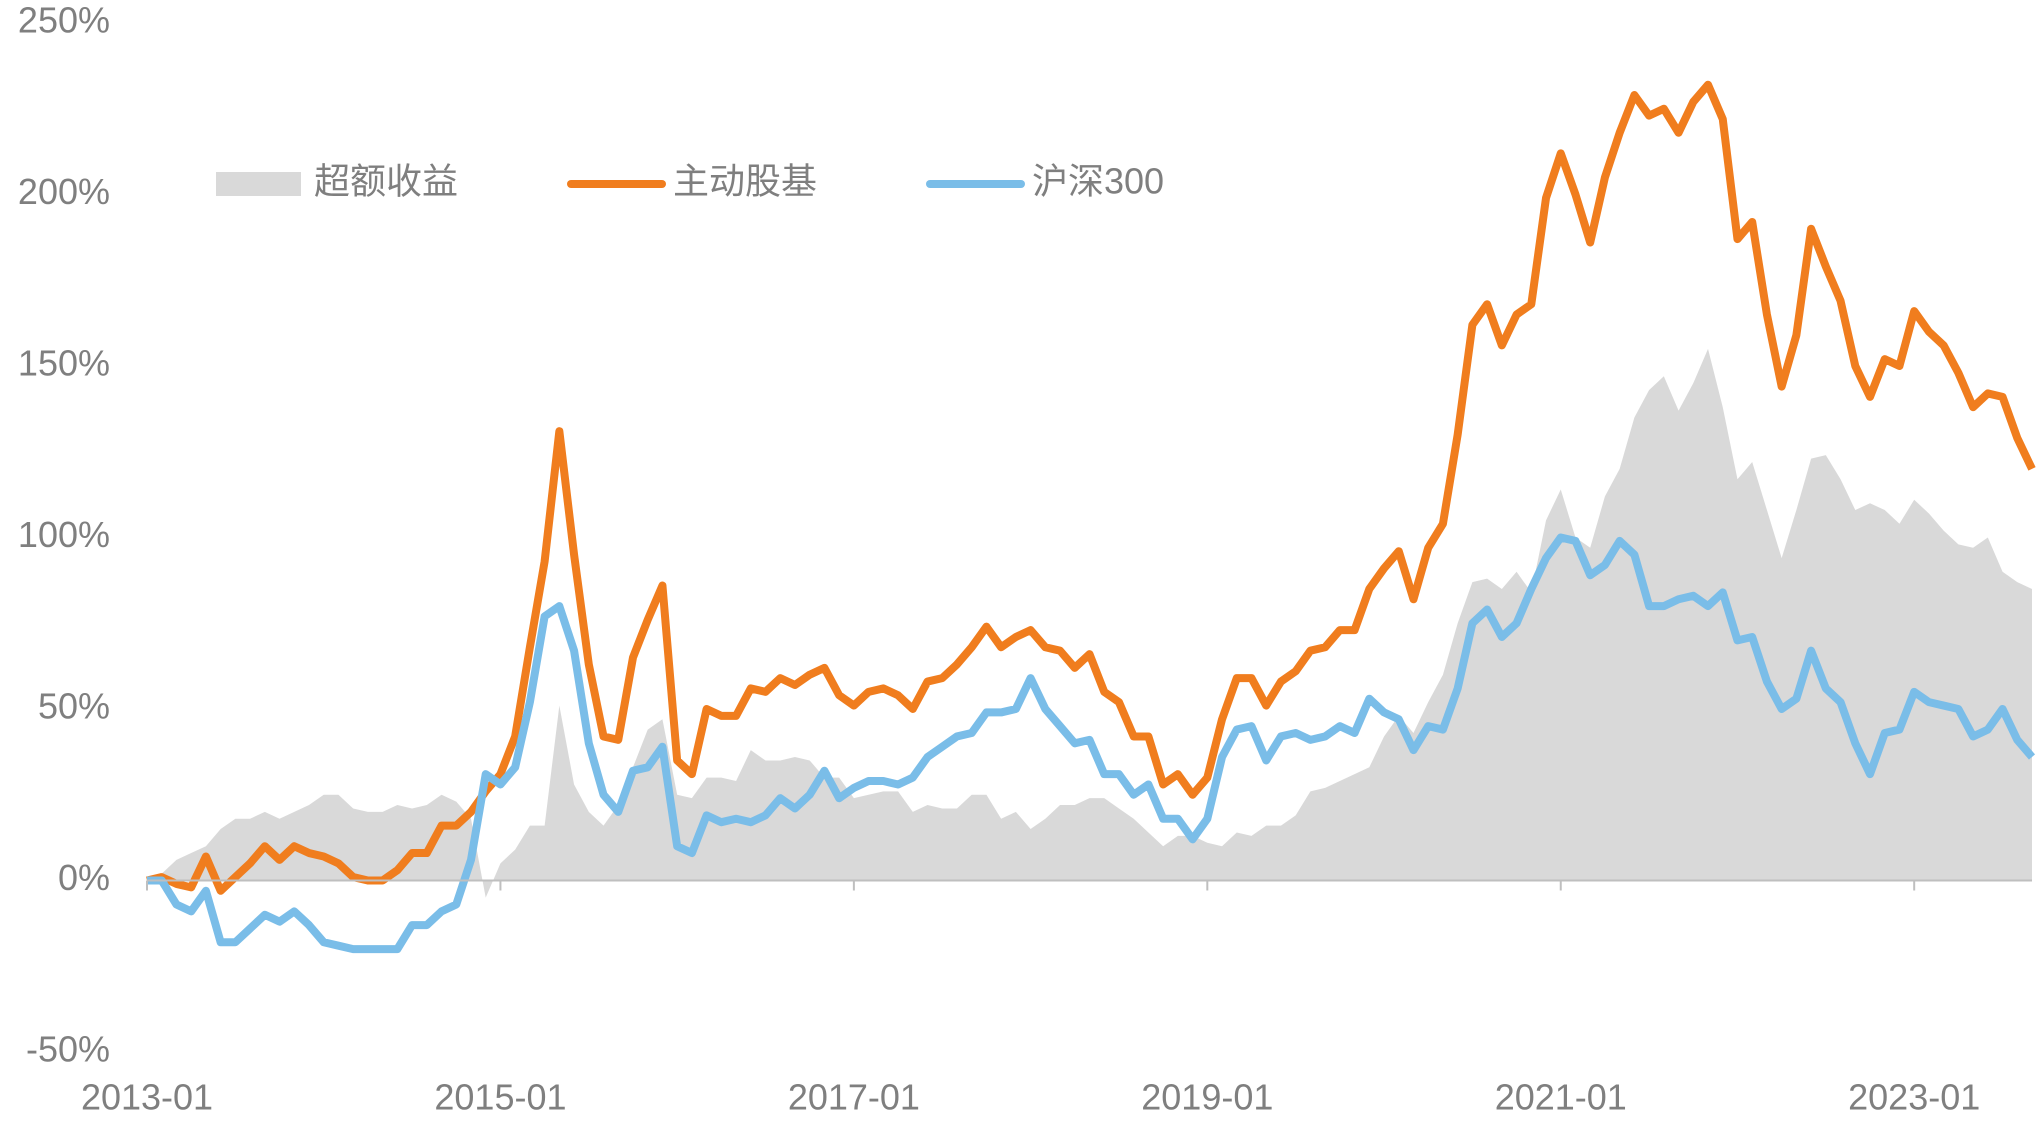 The image size is (2036, 1130). What do you see at coordinates (64, 363) in the screenshot?
I see `y-tick-label: 150%` at bounding box center [64, 363].